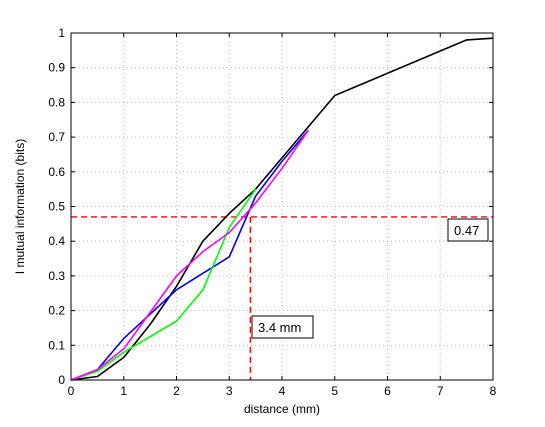  What do you see at coordinates (56, 311) in the screenshot?
I see `y-tick-label: 0.2` at bounding box center [56, 311].